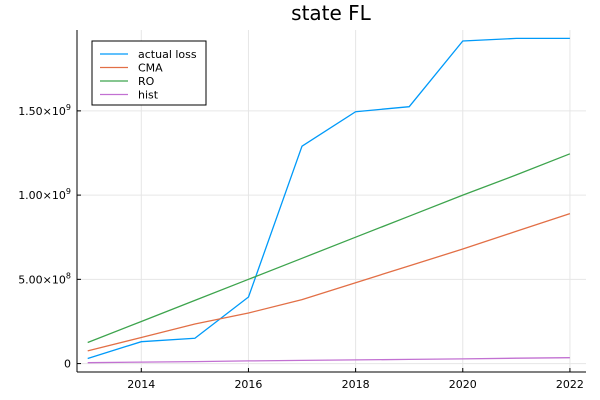 The height and width of the screenshot is (400, 600). I want to click on series-line-hist, so click(328, 360).